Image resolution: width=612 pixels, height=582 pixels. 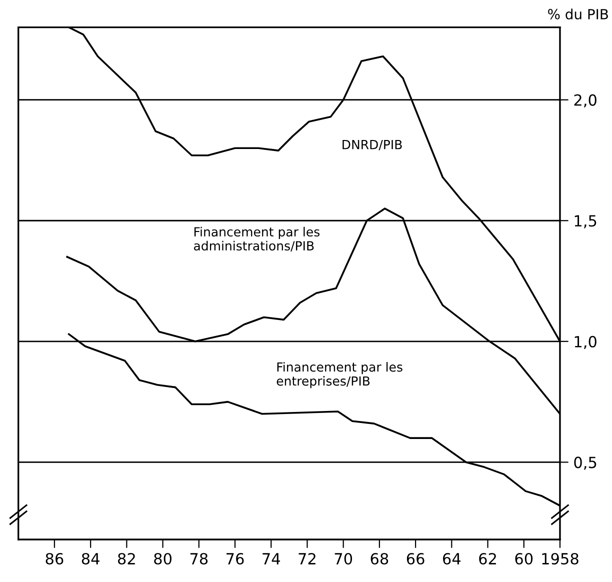 I want to click on x-tick-label: 68, so click(x=379, y=558).